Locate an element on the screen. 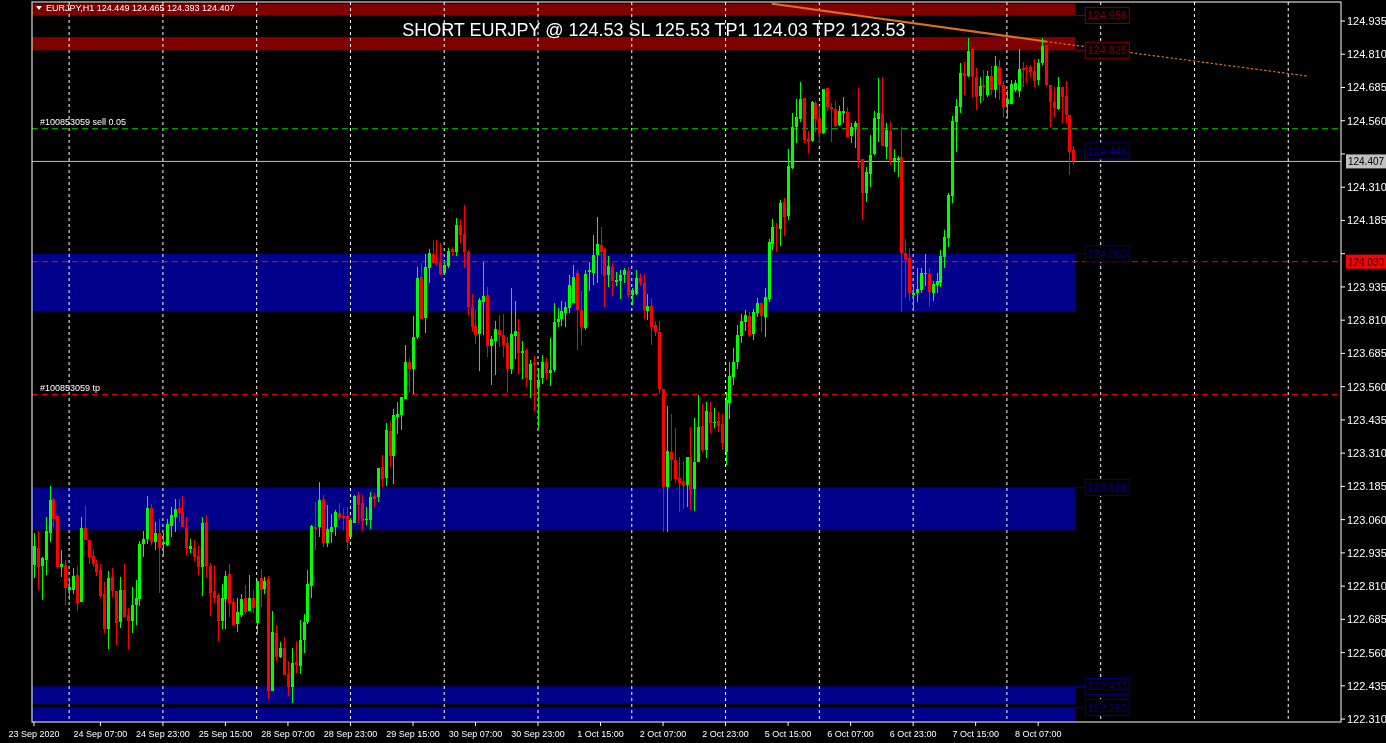  x-tick-label: 28 Sep 07:00 is located at coordinates (288, 734).